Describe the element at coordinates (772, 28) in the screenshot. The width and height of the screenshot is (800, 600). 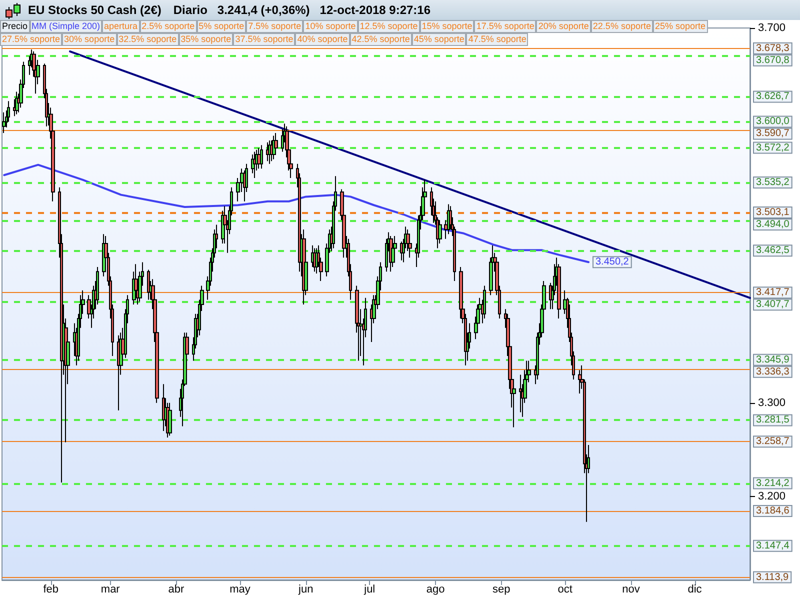
I see `y-tick-label: 3.700` at that location.